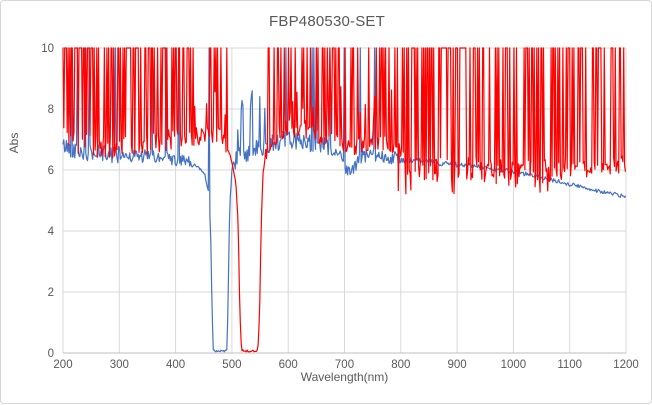 The image size is (652, 405). I want to click on x-tick-label: 400, so click(175, 365).